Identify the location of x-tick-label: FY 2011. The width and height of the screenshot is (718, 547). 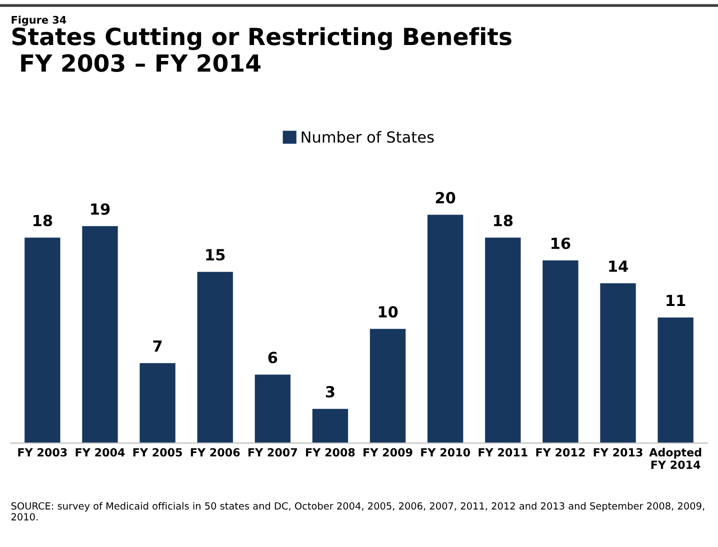
(503, 452).